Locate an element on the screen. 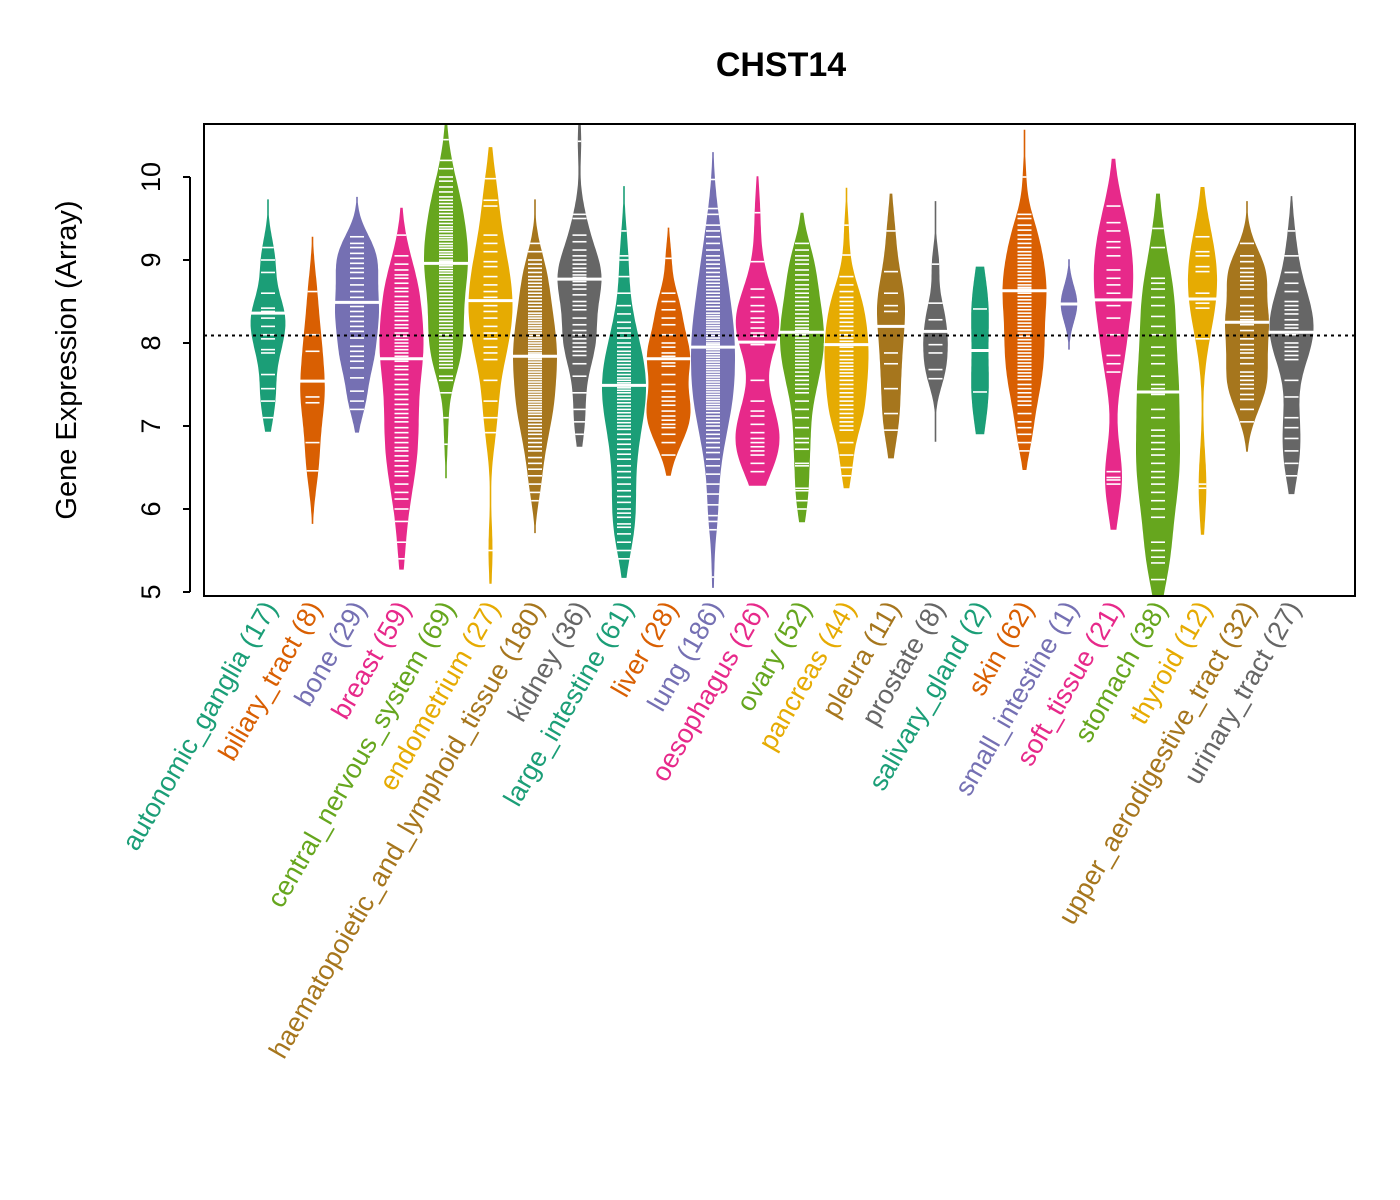 This screenshot has width=1400, height=1200. violin-large-intestine is located at coordinates (624, 382).